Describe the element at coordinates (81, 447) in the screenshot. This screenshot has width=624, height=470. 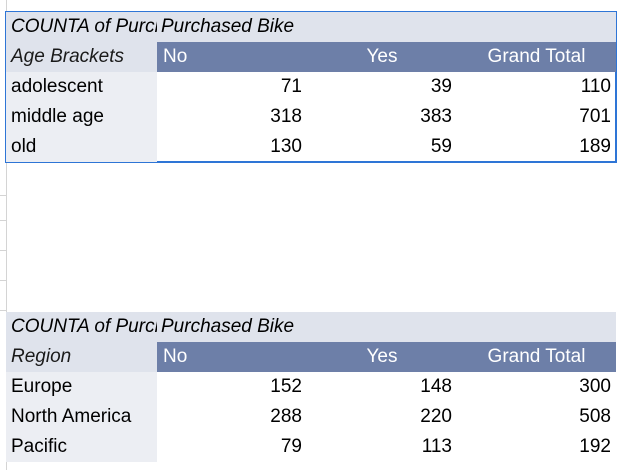
I see `row-label: Pacific` at that location.